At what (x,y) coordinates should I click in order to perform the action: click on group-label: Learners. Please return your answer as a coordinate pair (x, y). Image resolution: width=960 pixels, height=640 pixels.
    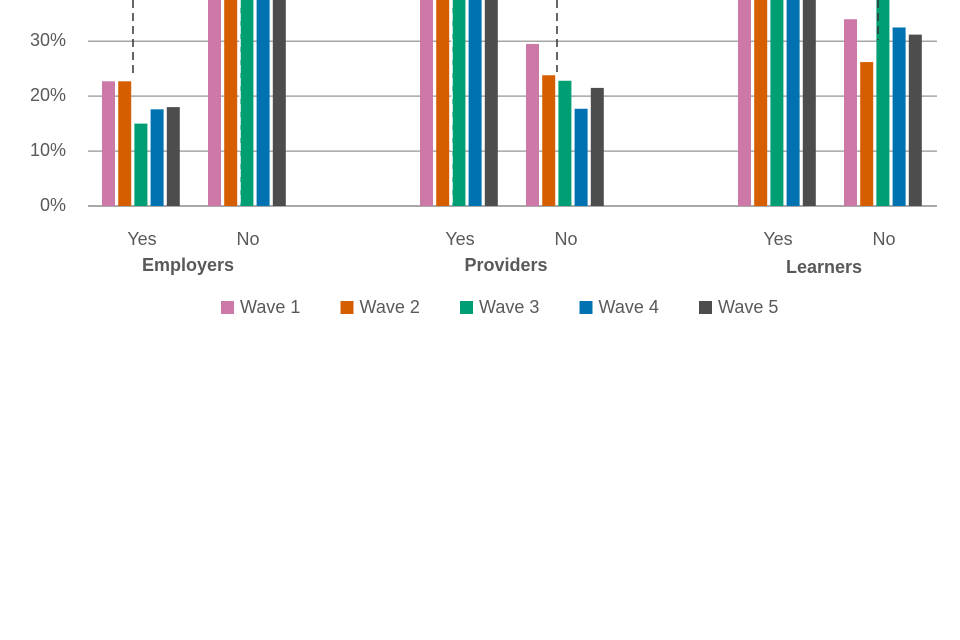
    Looking at the image, I should click on (824, 267).